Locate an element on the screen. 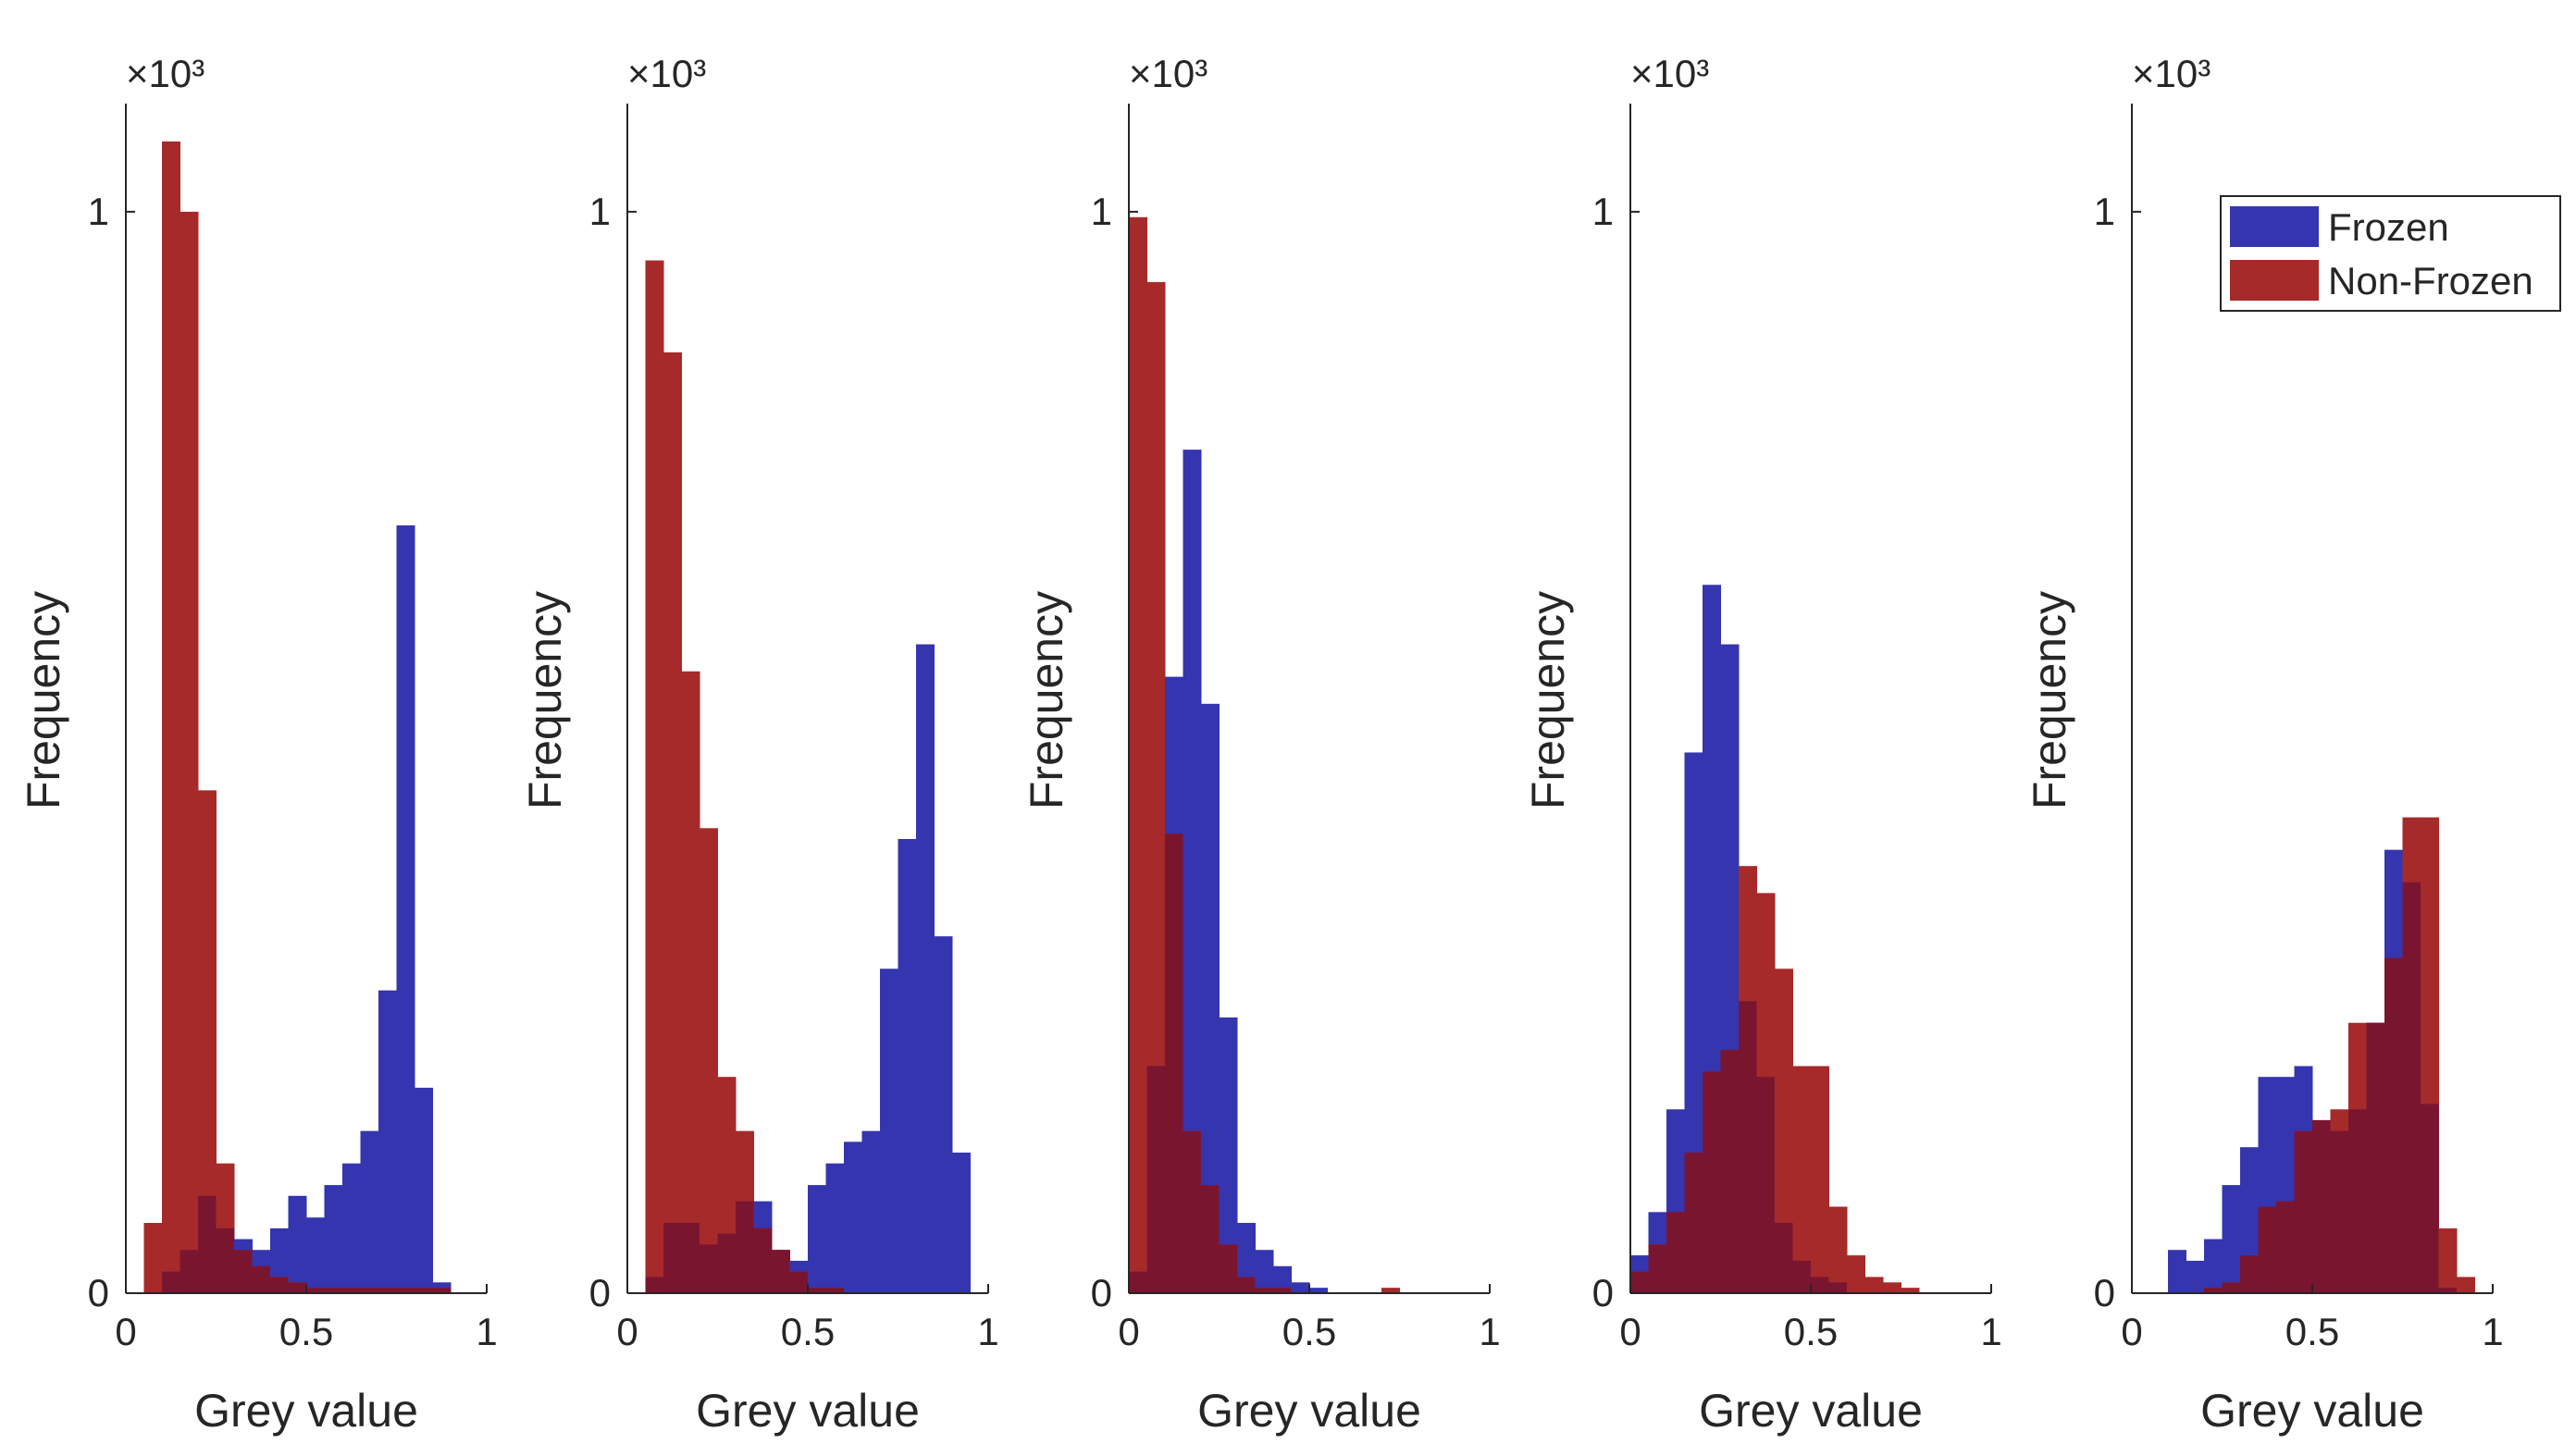 The image size is (2576, 1456). legend: Frozen Non-Frozen is located at coordinates (2391, 253).